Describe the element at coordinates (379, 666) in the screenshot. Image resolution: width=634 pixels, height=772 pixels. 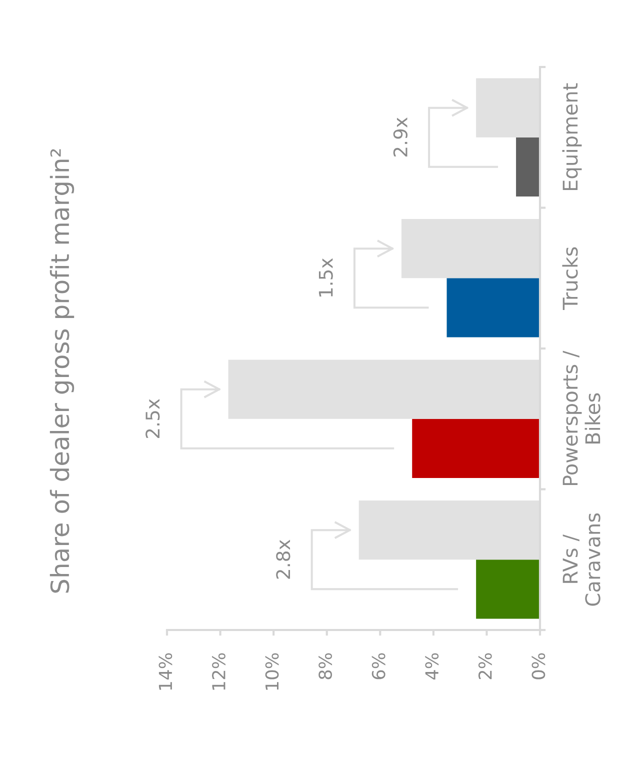
I see `x-tick-label: 6%` at that location.